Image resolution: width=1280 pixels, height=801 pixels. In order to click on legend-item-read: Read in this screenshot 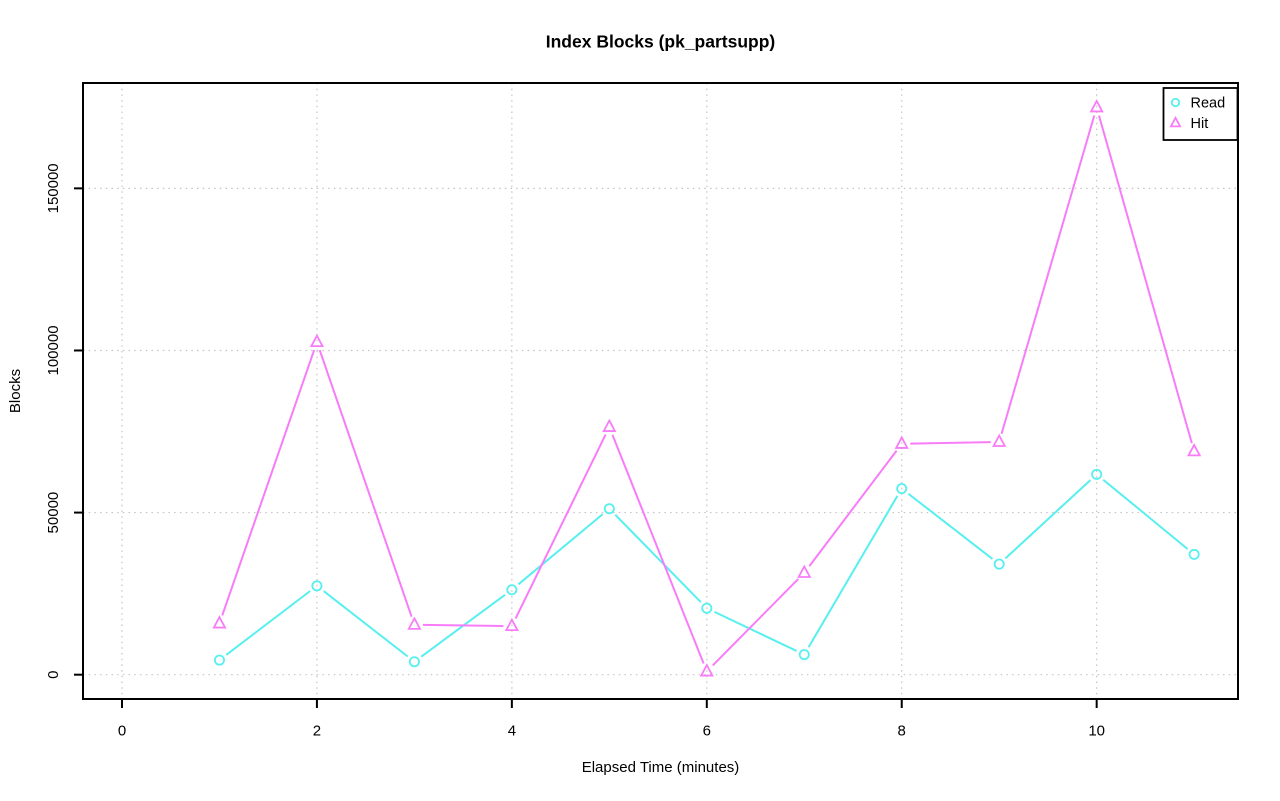, I will do `click(1198, 104)`.